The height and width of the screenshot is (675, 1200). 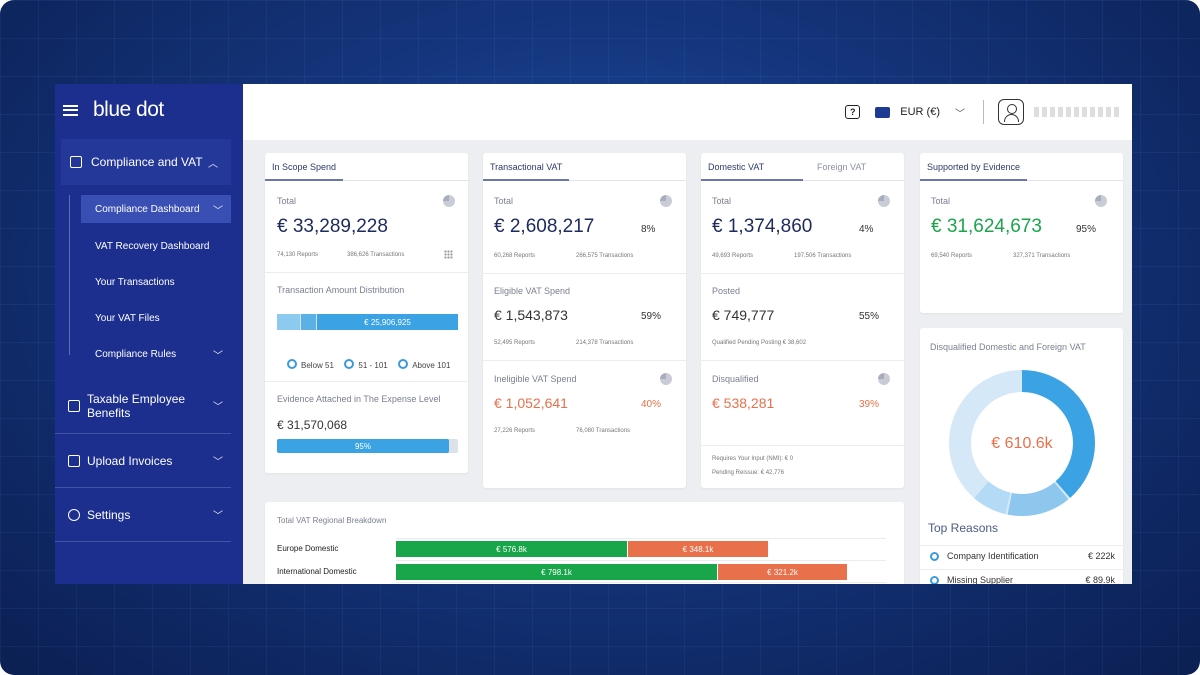 I want to click on sidebar-item-compliance-vat: Compliance and VAT ︿, so click(x=146, y=162).